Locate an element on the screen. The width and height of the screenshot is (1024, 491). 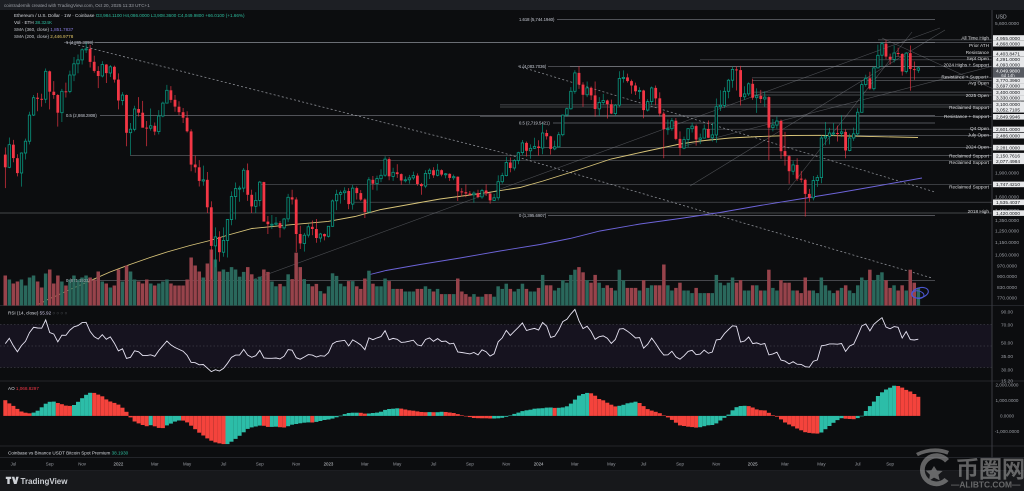
svg-text: Resistance + Support is located at coordinates (967, 116).